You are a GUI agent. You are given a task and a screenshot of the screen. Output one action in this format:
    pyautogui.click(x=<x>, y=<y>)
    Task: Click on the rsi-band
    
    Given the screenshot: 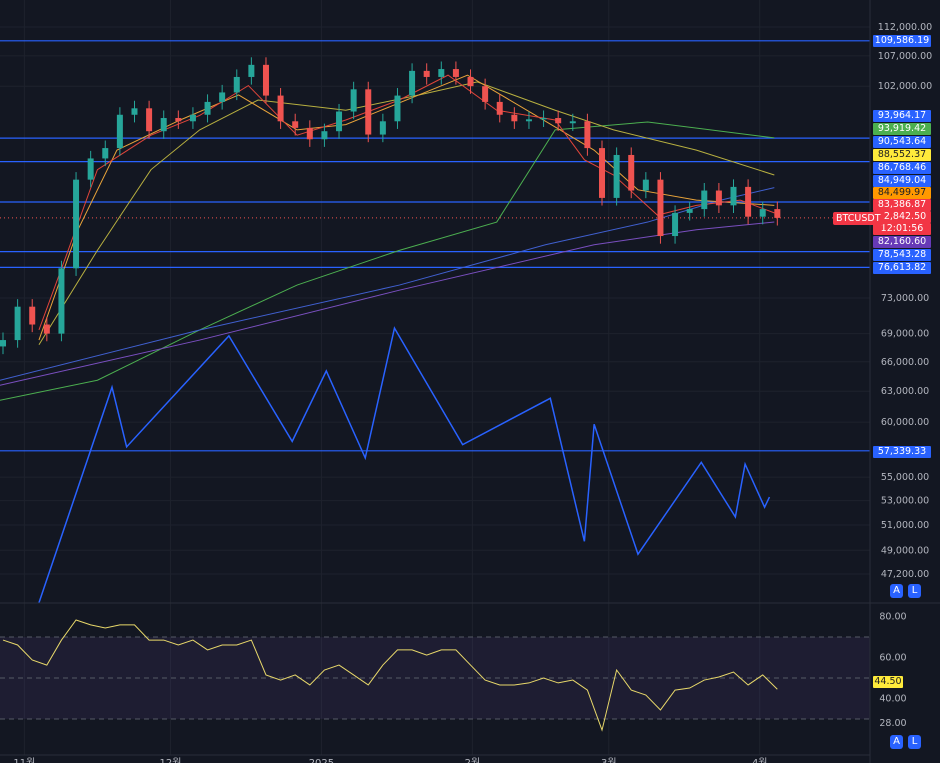 What is the action you would take?
    pyautogui.click(x=435, y=678)
    